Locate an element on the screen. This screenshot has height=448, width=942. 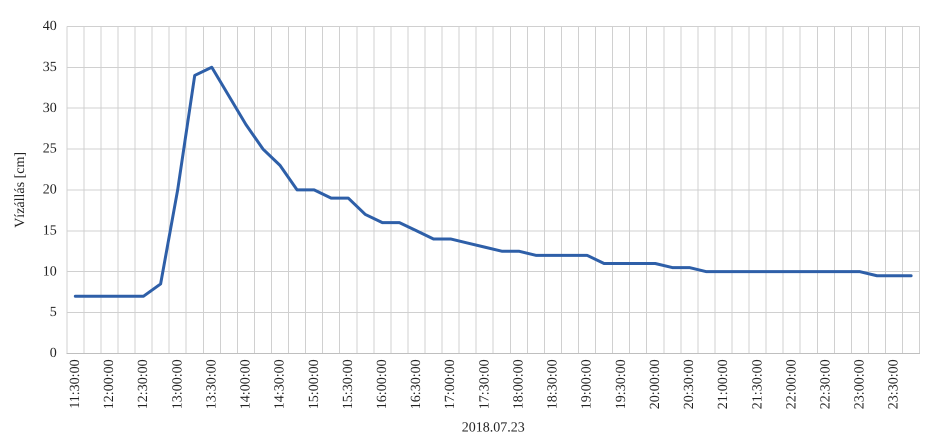
x-tick-label: 14:30:00 is located at coordinates (280, 384).